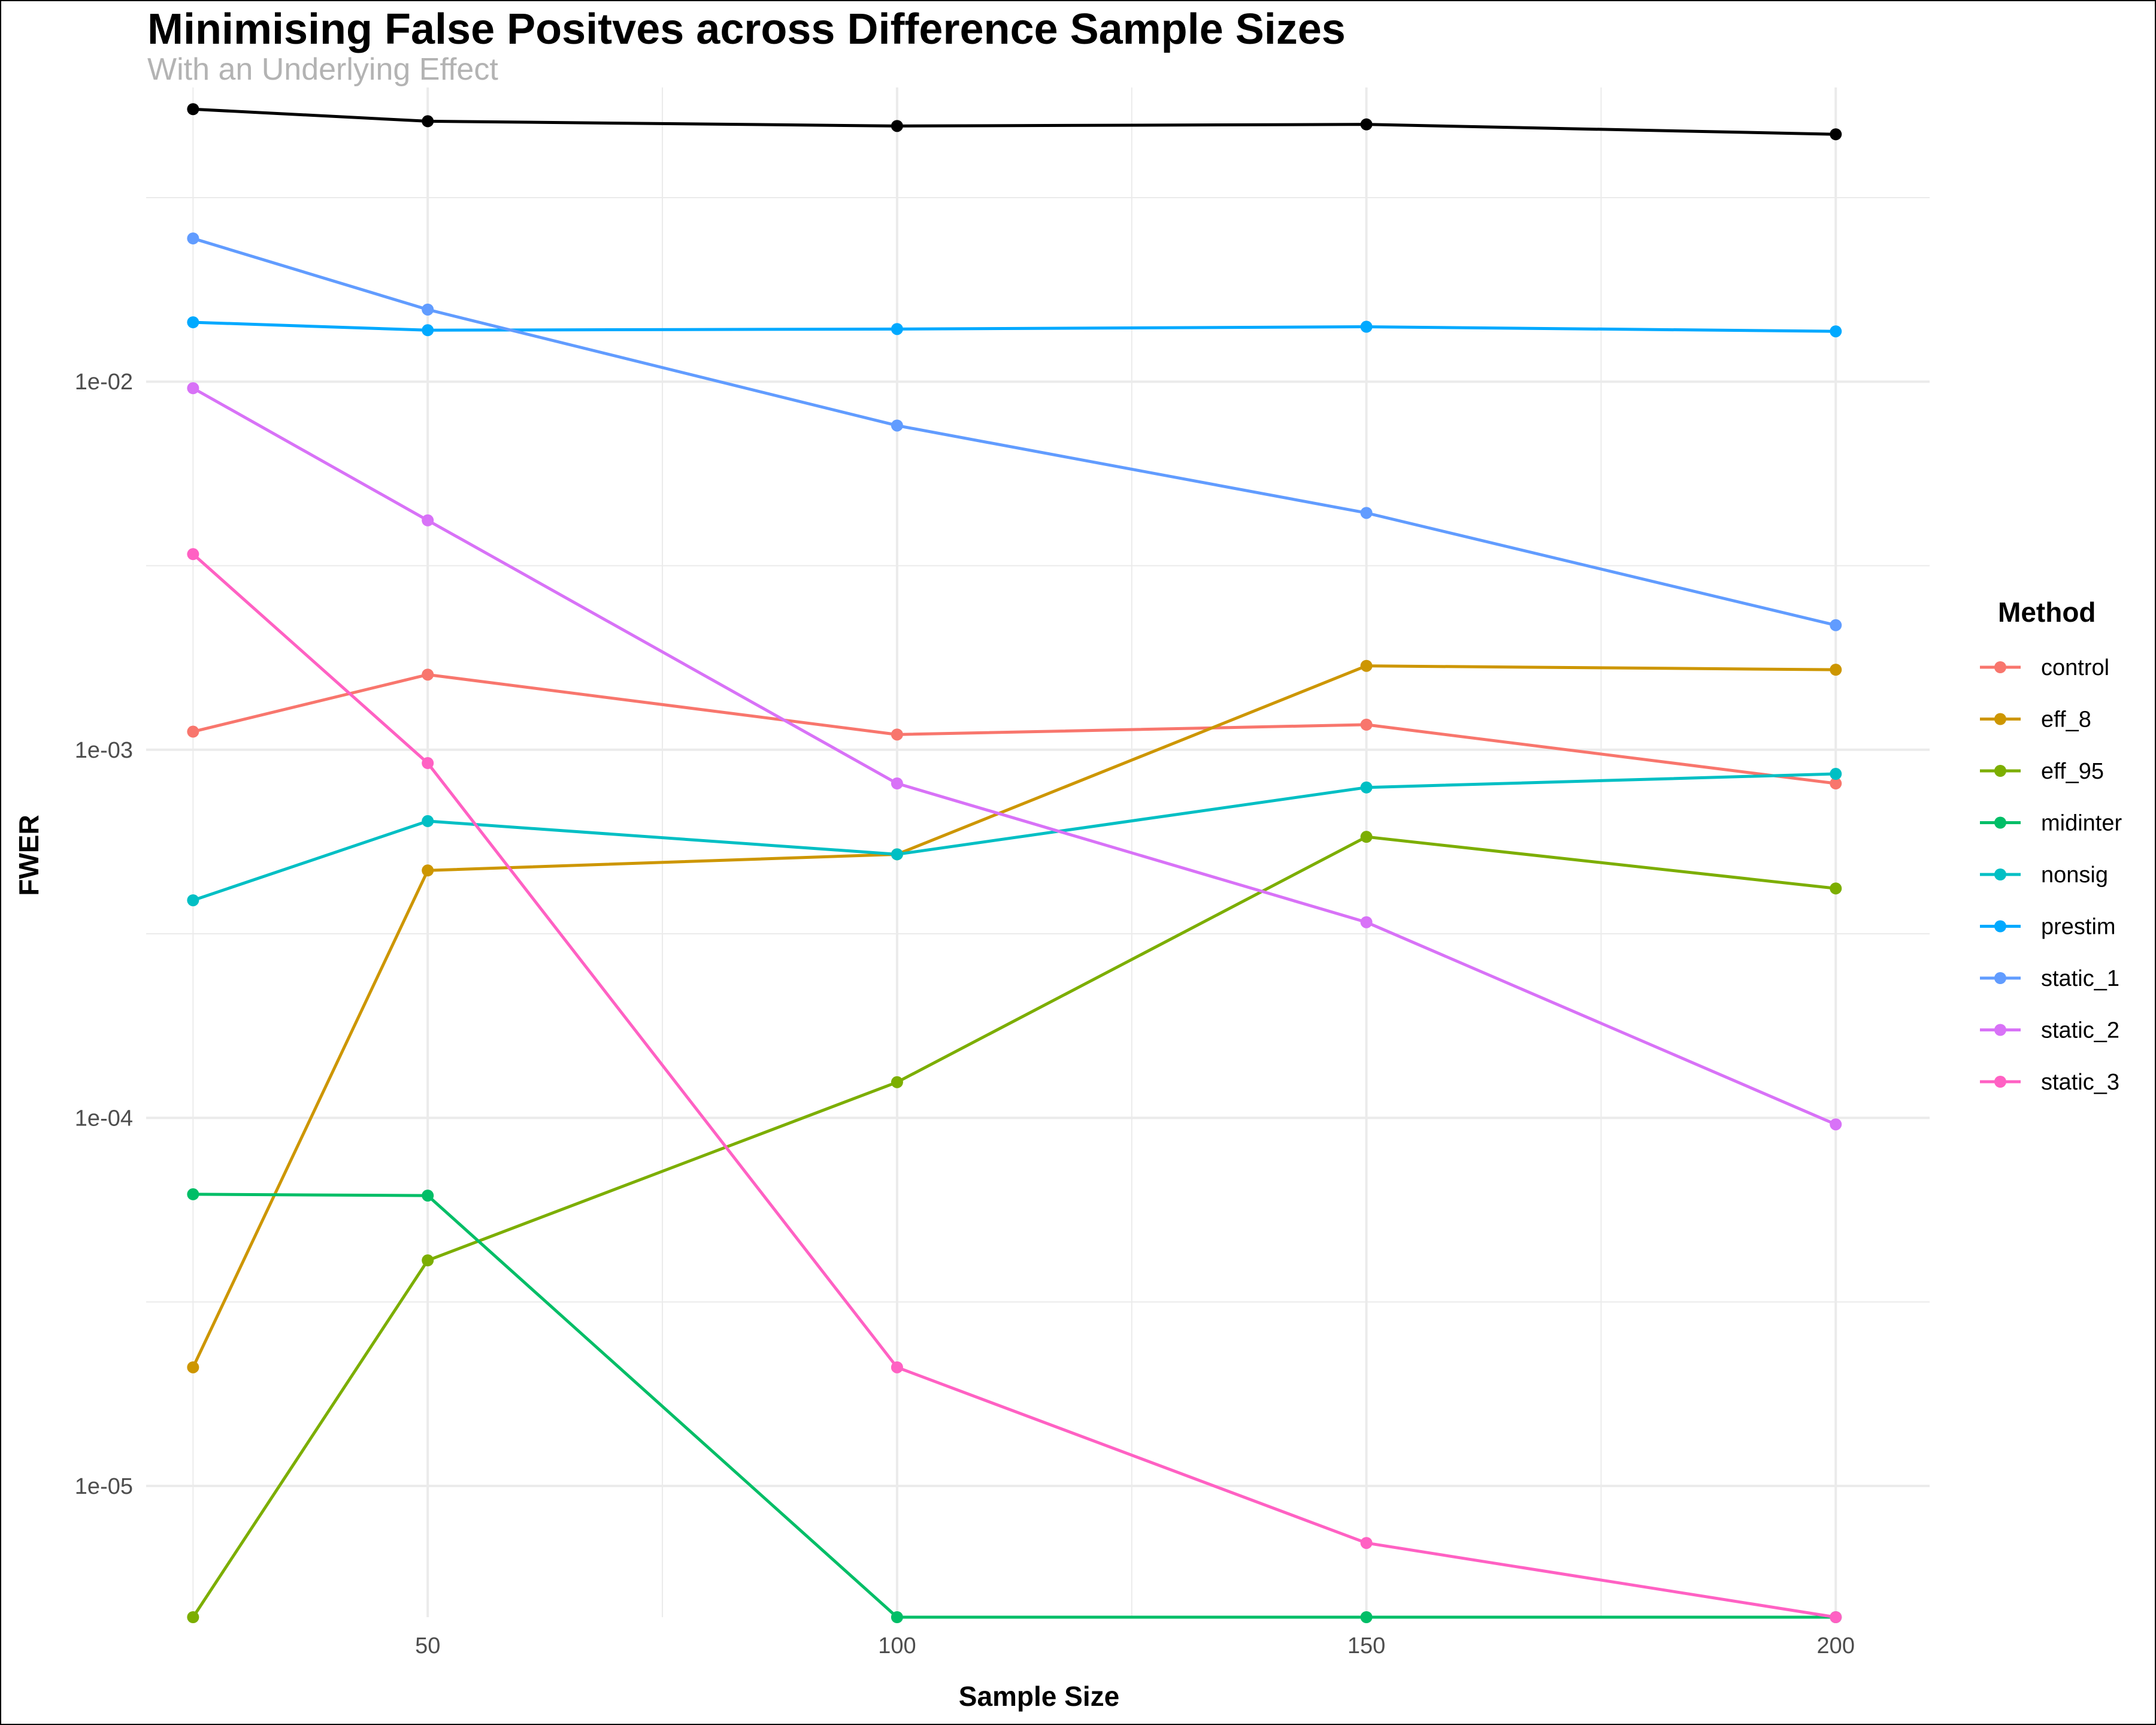 The image size is (2156, 1725). Describe the element at coordinates (104, 382) in the screenshot. I see `y-tick-label: 1e-02` at that location.